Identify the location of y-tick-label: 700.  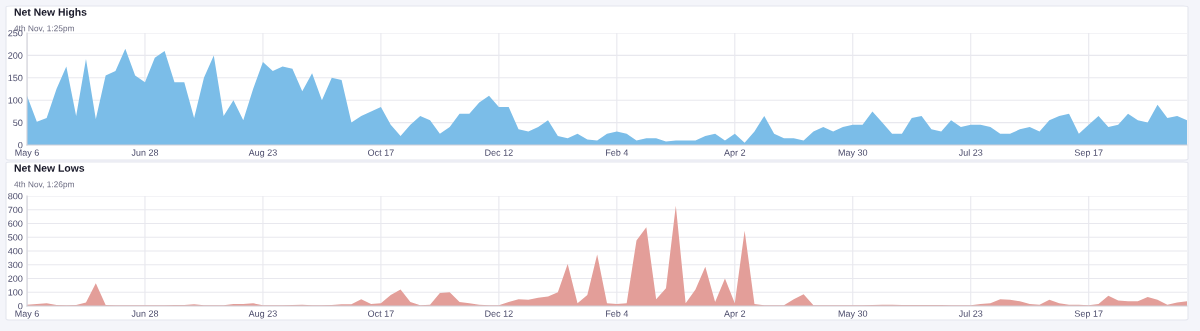
(15, 210).